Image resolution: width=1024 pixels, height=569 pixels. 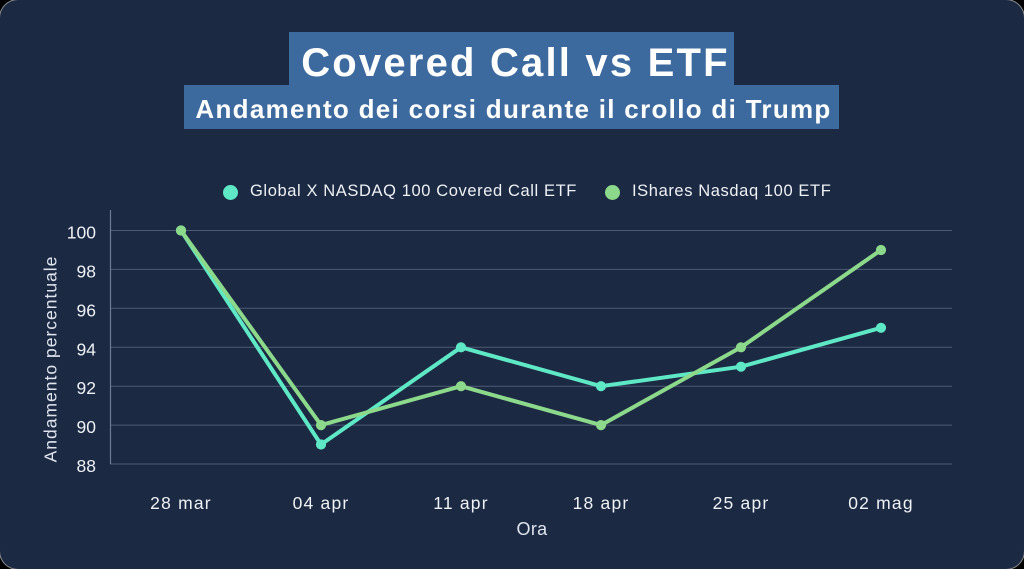 What do you see at coordinates (461, 503) in the screenshot?
I see `svg-text: 11 apr` at bounding box center [461, 503].